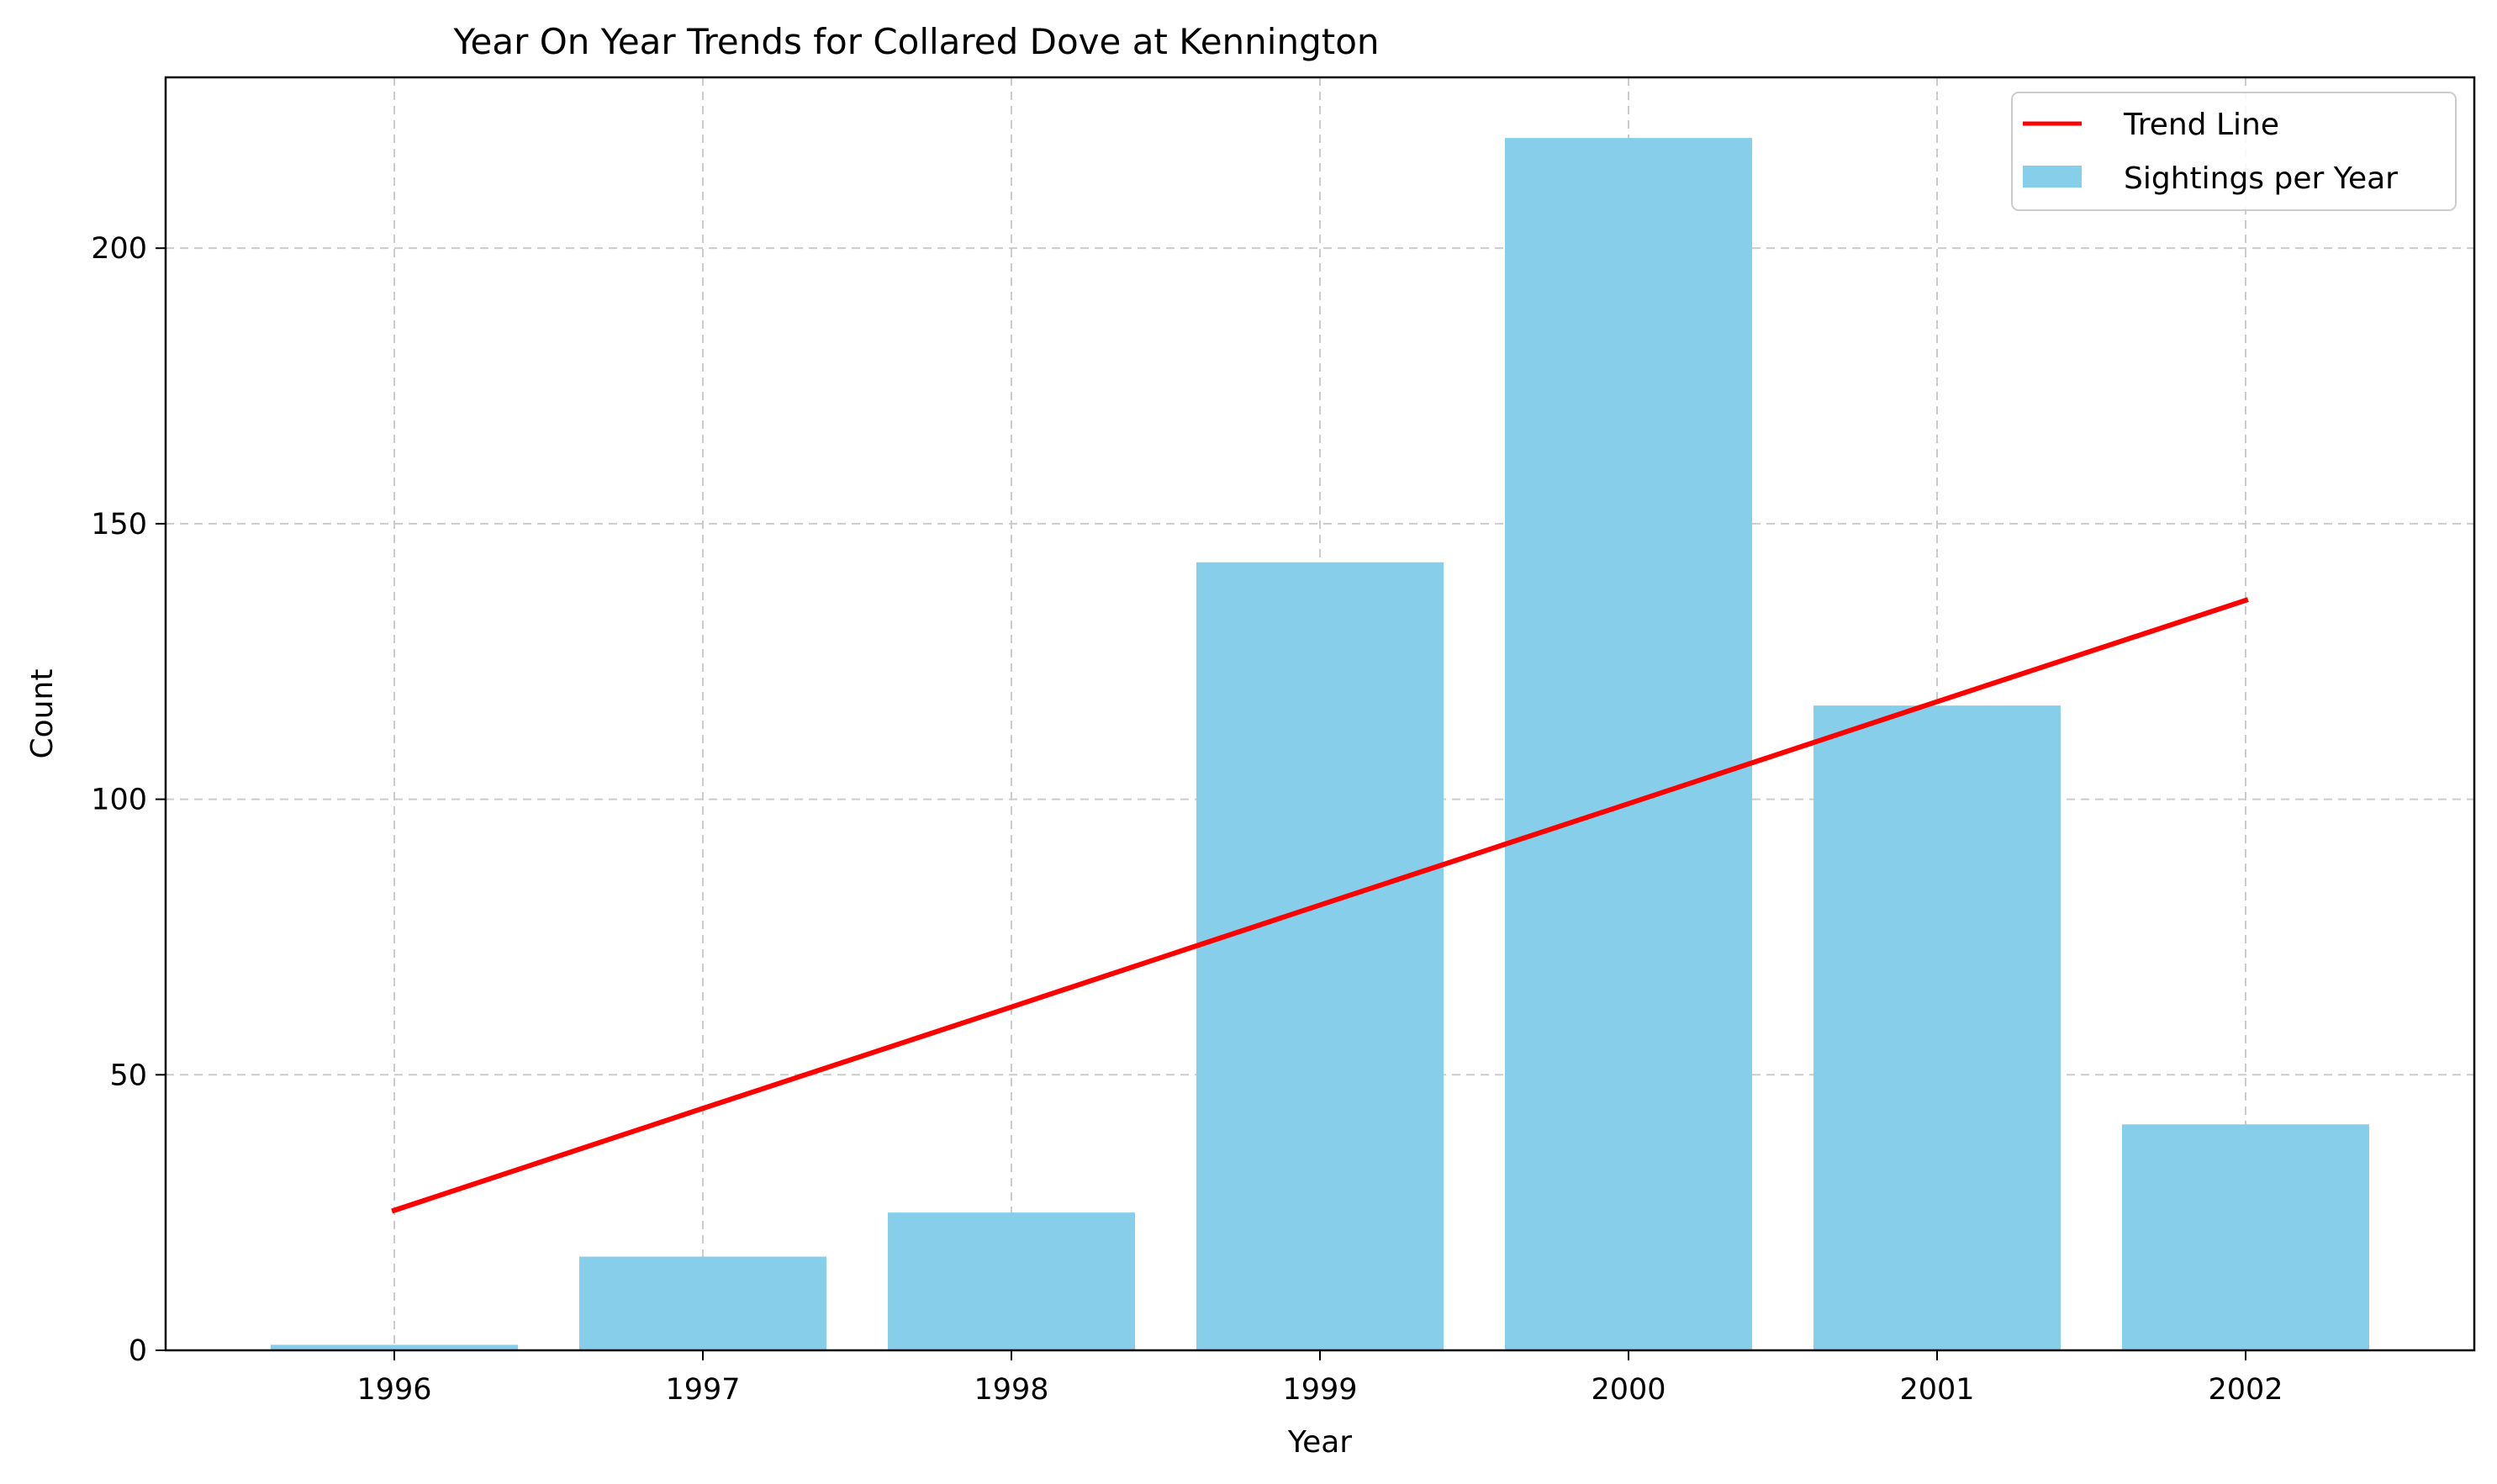 This screenshot has height=1484, width=2497. What do you see at coordinates (1319, 1442) in the screenshot?
I see `x-axis-label: Year` at bounding box center [1319, 1442].